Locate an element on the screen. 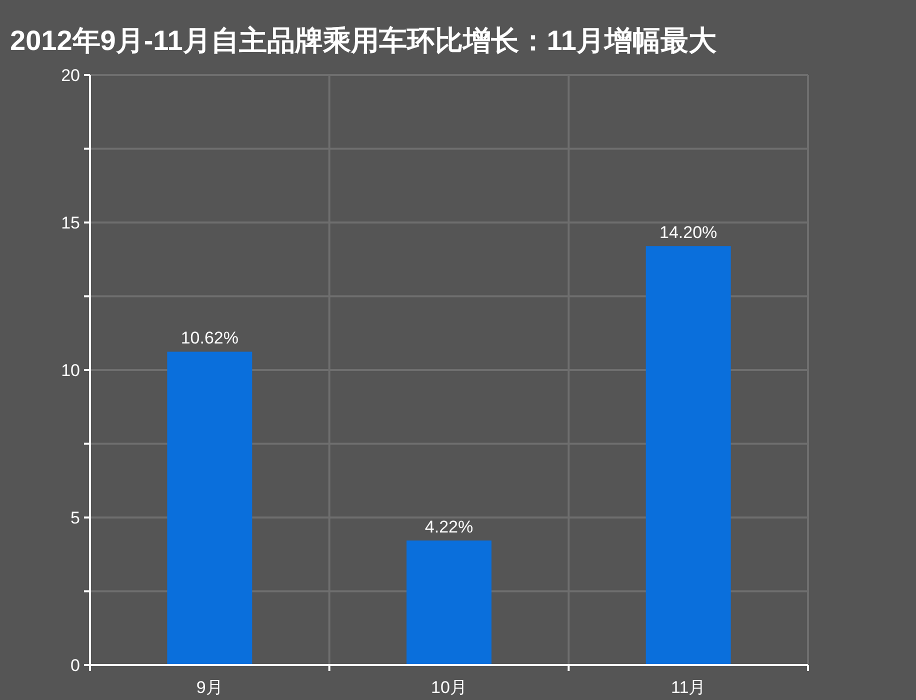 The width and height of the screenshot is (916, 700). data-label: 4.22% is located at coordinates (449, 527).